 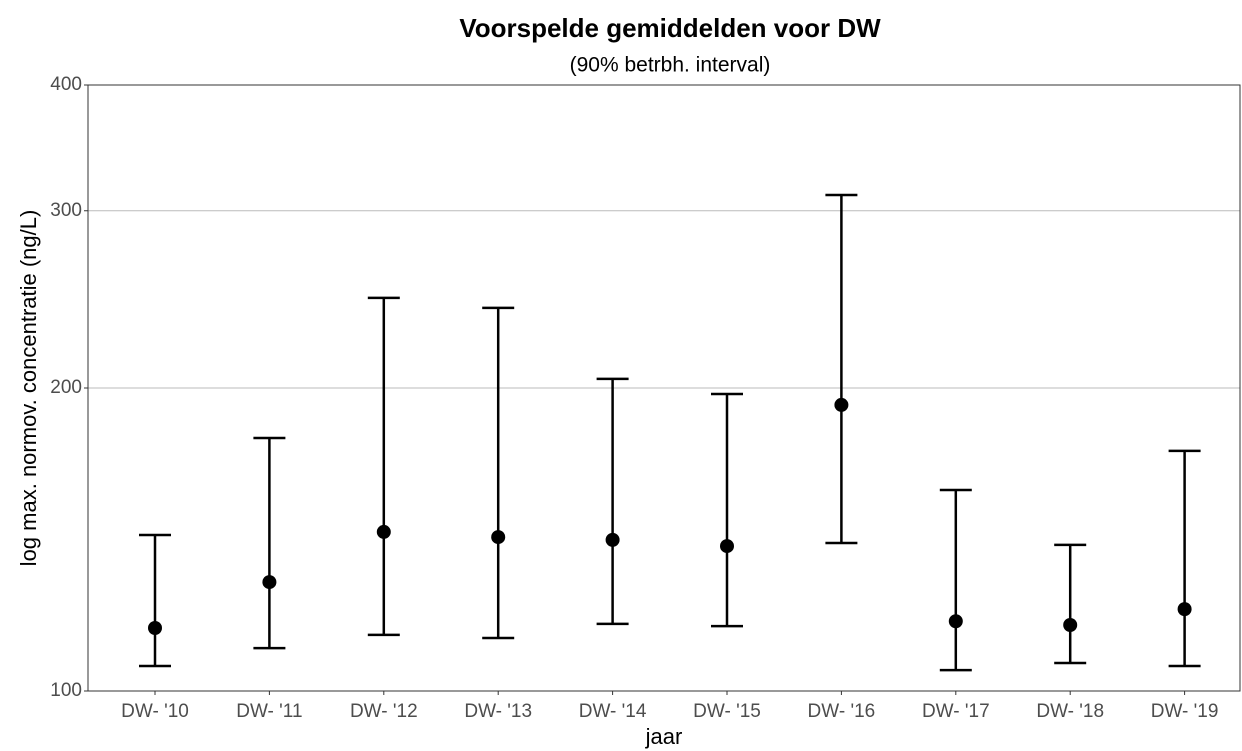 I want to click on y-tick-label: 400, so click(x=66, y=84).